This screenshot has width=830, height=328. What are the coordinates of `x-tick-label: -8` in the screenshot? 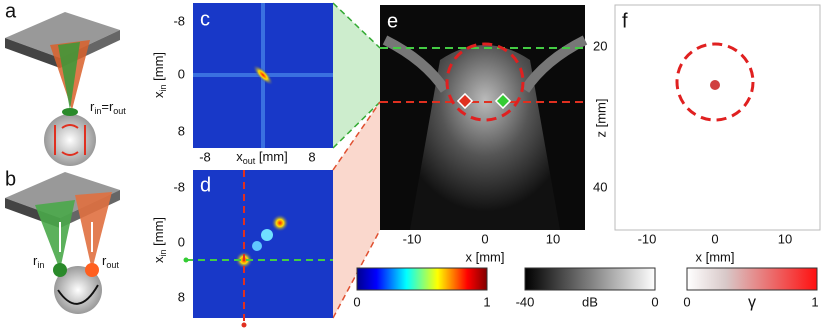 It's located at (205, 156).